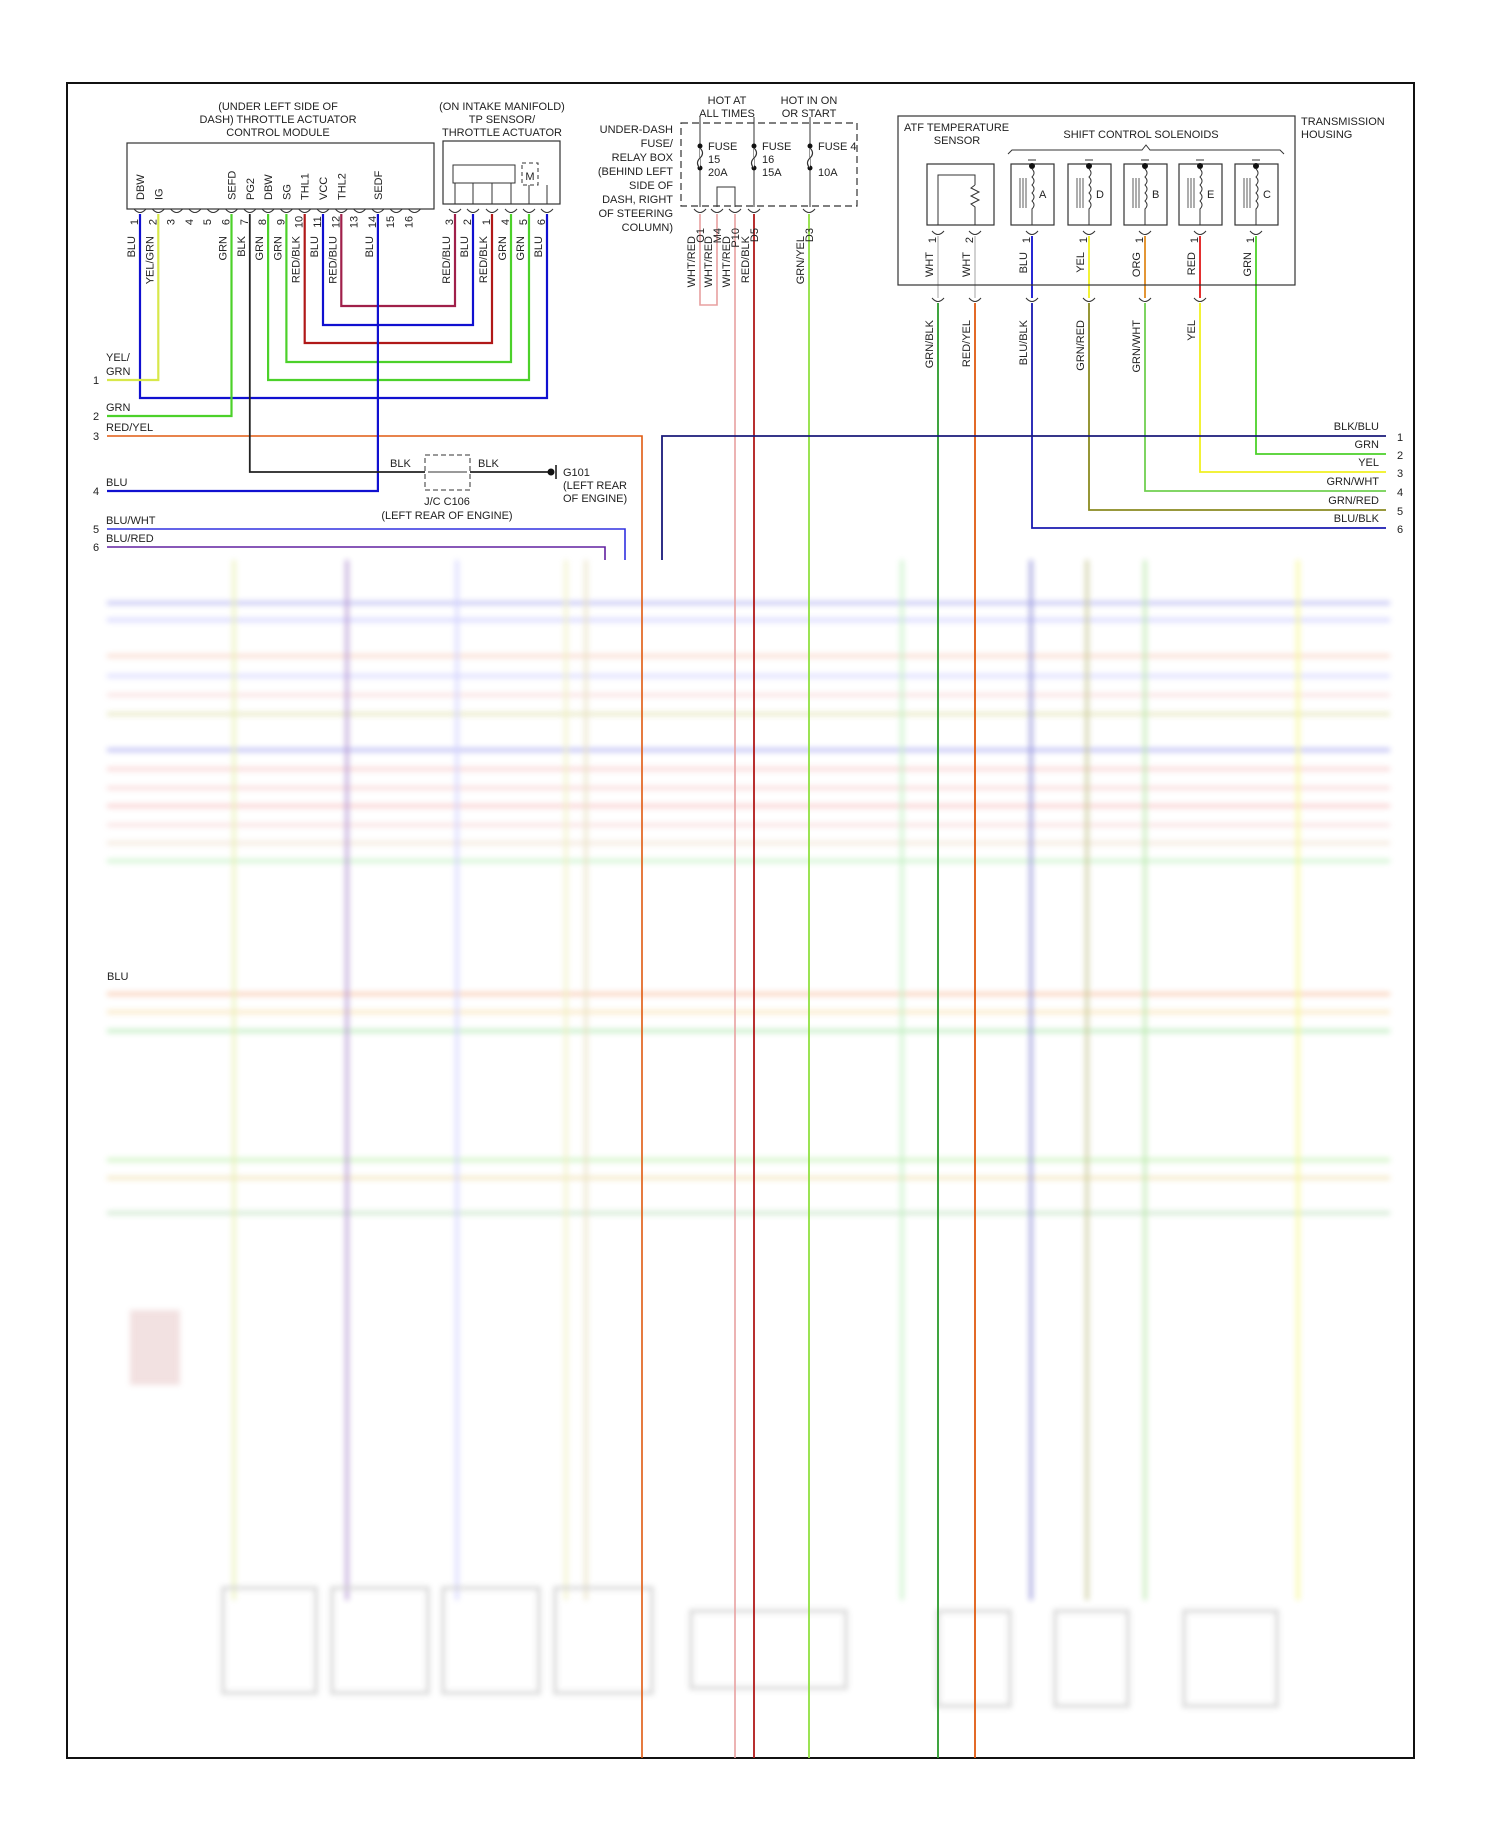 The image size is (1500, 1828). I want to click on left-connector-wire-label: BLU, so click(116, 483).